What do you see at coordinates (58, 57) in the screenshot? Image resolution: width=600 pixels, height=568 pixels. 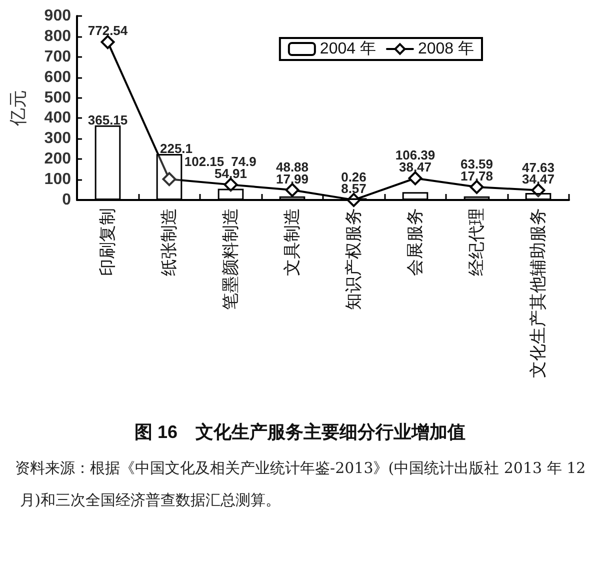 I see `y-tick-label: 700` at bounding box center [58, 57].